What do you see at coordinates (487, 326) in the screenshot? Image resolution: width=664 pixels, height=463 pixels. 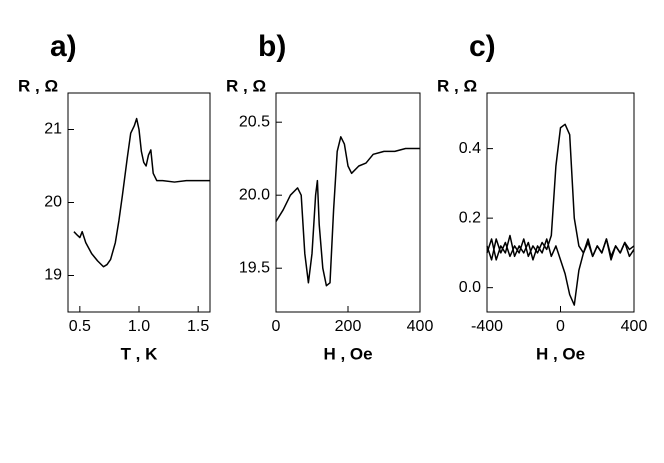 I see `x-tick-label: -400` at bounding box center [487, 326].